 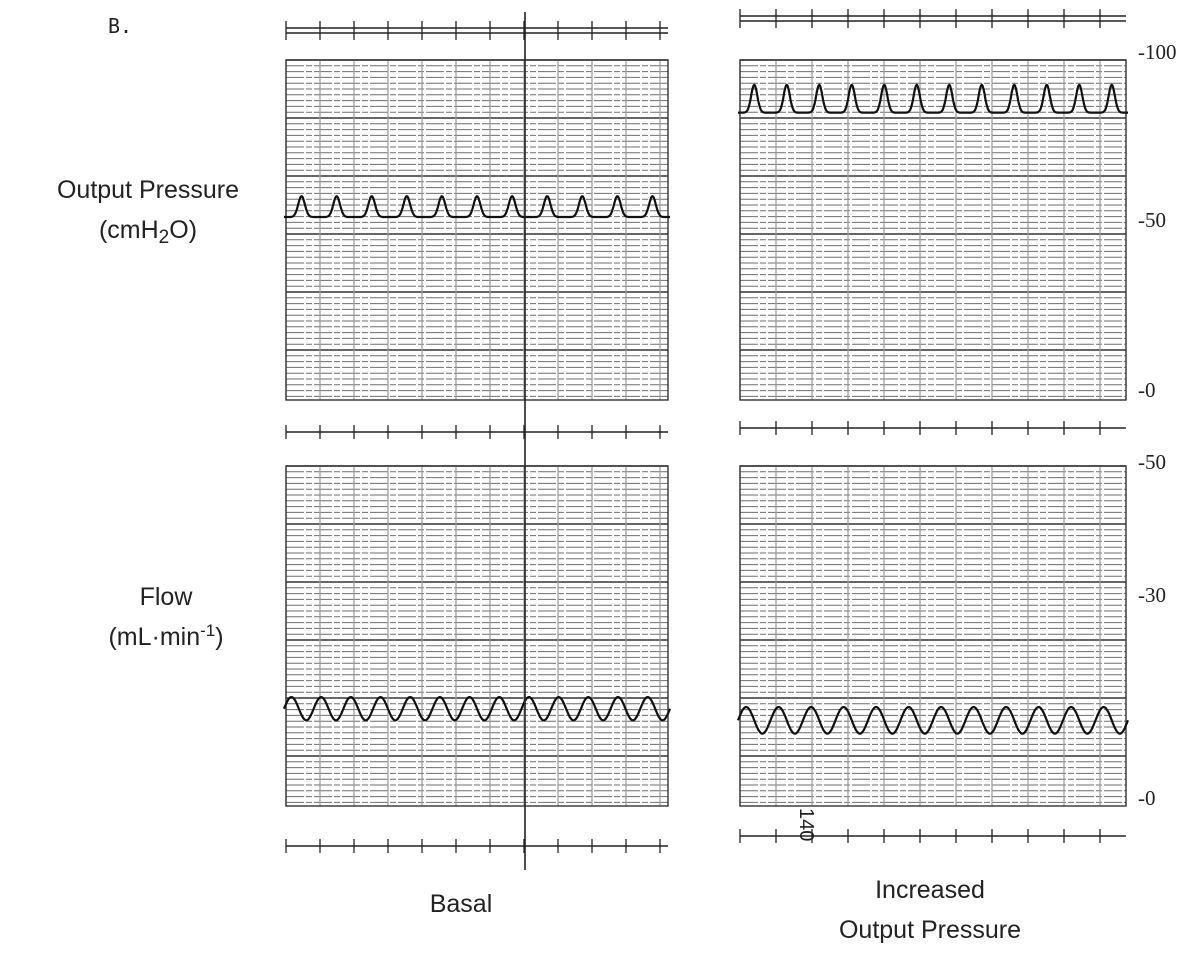 What do you see at coordinates (476, 846) in the screenshot?
I see `basal-bottom-ruler` at bounding box center [476, 846].